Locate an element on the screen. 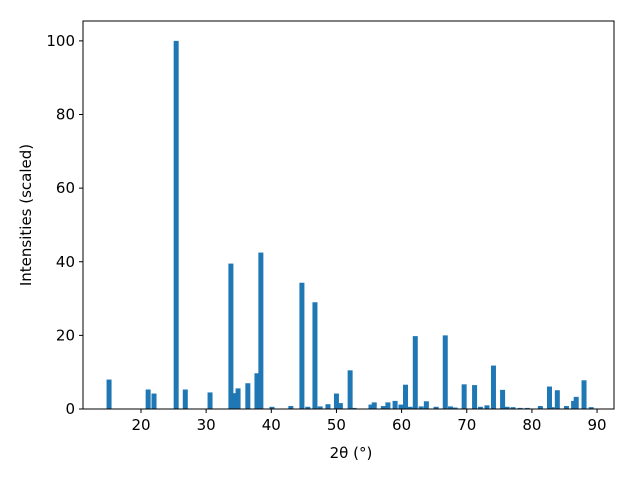 Image resolution: width=640 pixels, height=480 pixels. x-axis-label: 2θ (°) is located at coordinates (351, 453).